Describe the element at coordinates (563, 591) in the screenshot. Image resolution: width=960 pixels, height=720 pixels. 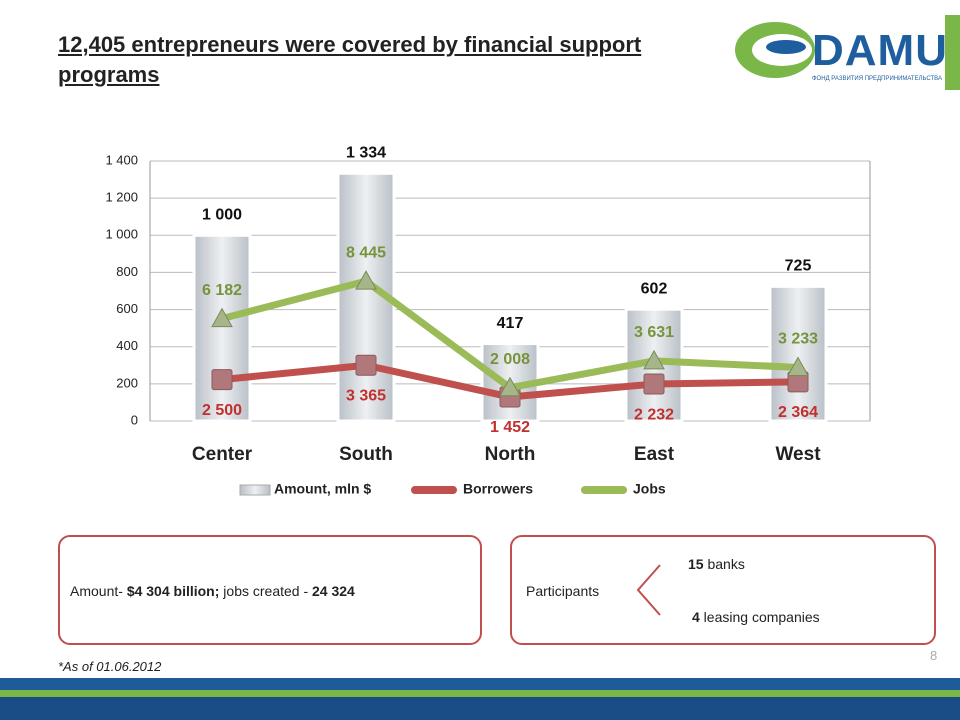
I see `participants-label: Participants` at that location.